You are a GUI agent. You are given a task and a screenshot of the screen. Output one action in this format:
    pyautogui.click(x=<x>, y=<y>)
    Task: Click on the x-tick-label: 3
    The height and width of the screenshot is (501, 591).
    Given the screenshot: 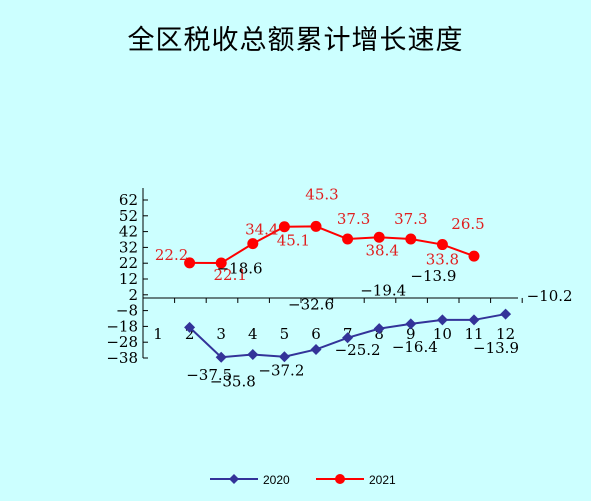 What is the action you would take?
    pyautogui.click(x=221, y=334)
    